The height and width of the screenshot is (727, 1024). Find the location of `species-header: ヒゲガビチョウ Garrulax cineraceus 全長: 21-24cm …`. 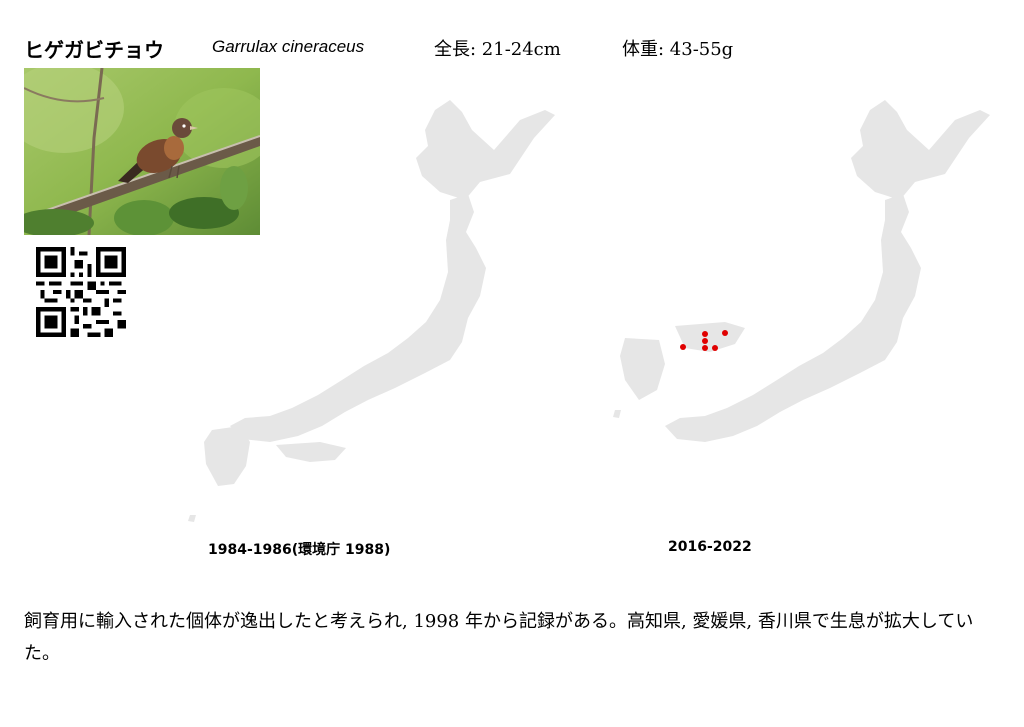

species-header: ヒゲガビチョウ Garrulax cineraceus 全長: 21-24cm … is located at coordinates (514, 47).